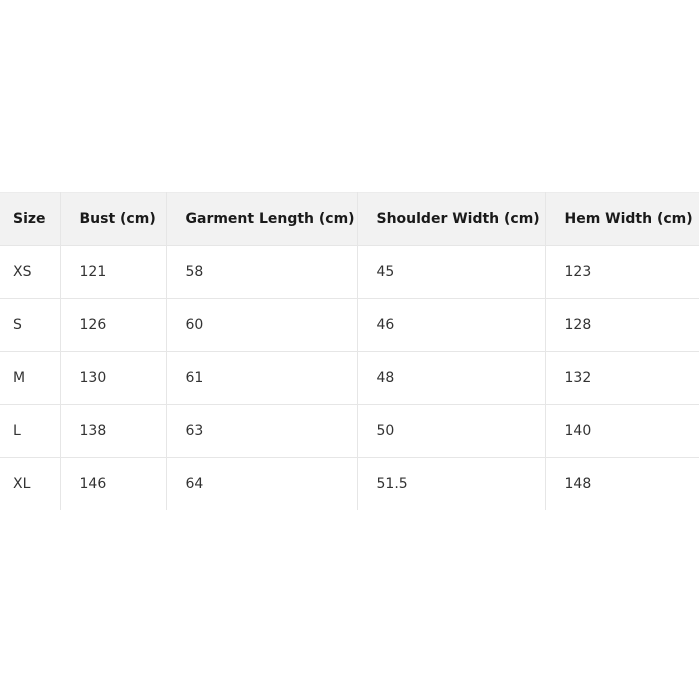  What do you see at coordinates (262, 378) in the screenshot?
I see `cell-garment-length: 61` at bounding box center [262, 378].